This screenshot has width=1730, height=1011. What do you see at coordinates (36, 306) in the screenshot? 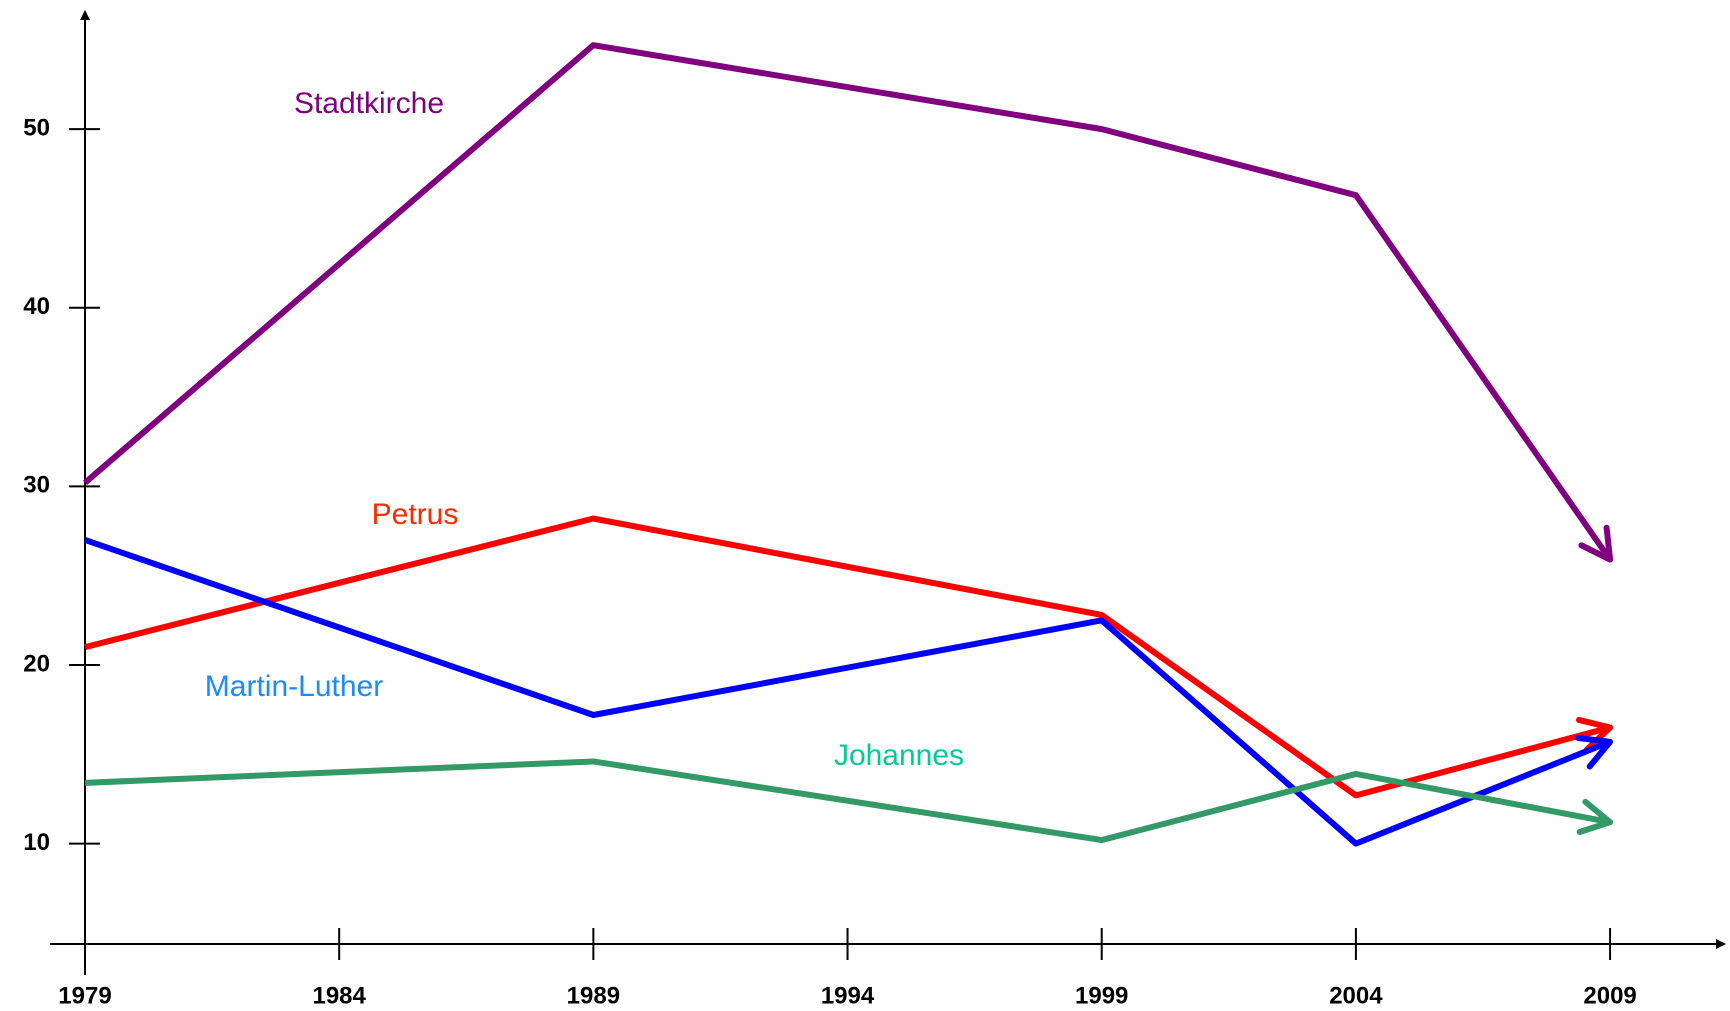
I see `y-tick-label: 40` at bounding box center [36, 306].